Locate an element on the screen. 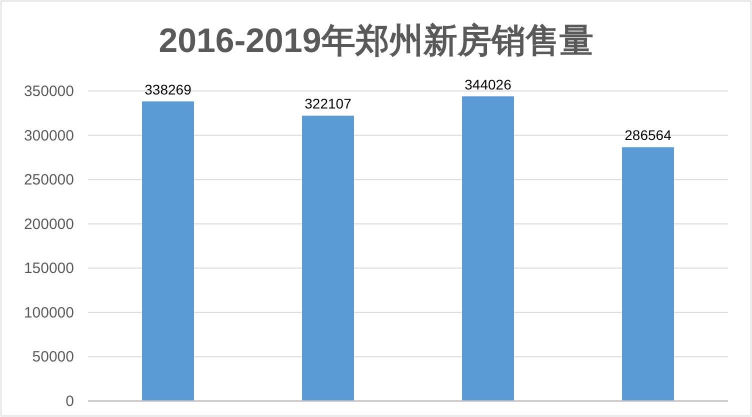 This screenshot has height=417, width=752. y-tick-label: 0 is located at coordinates (70, 401).